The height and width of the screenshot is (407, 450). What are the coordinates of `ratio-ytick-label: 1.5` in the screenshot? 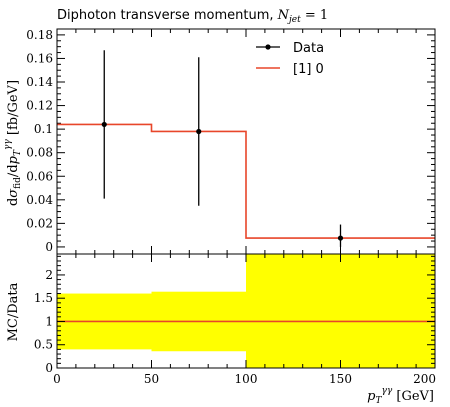 It's located at (43, 298).